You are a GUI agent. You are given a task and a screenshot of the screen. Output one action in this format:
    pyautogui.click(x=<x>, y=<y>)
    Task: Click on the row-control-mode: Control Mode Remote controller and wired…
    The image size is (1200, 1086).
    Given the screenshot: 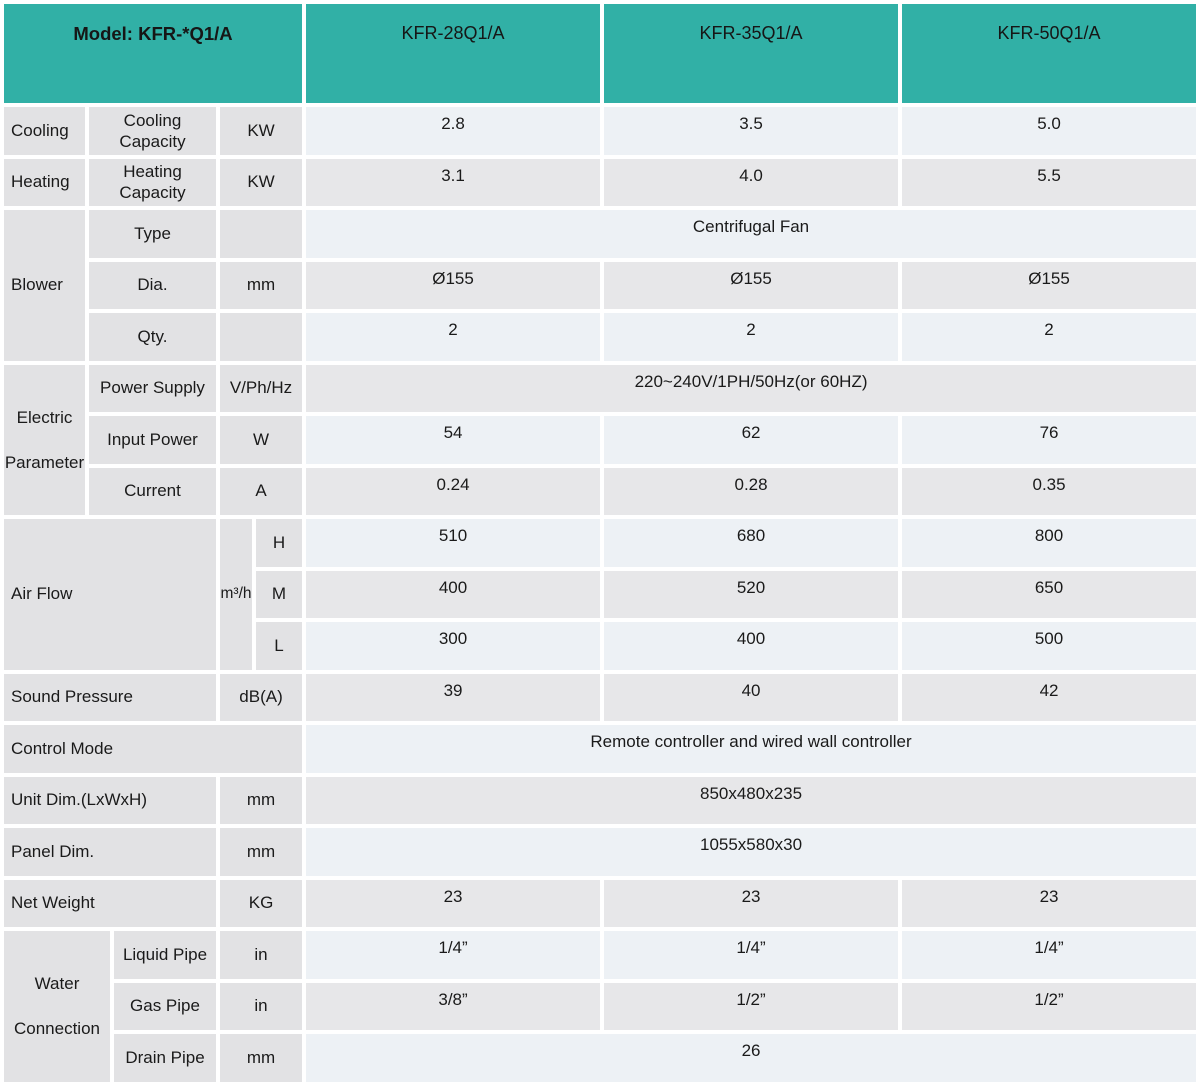 What is the action you would take?
    pyautogui.click(x=600, y=749)
    